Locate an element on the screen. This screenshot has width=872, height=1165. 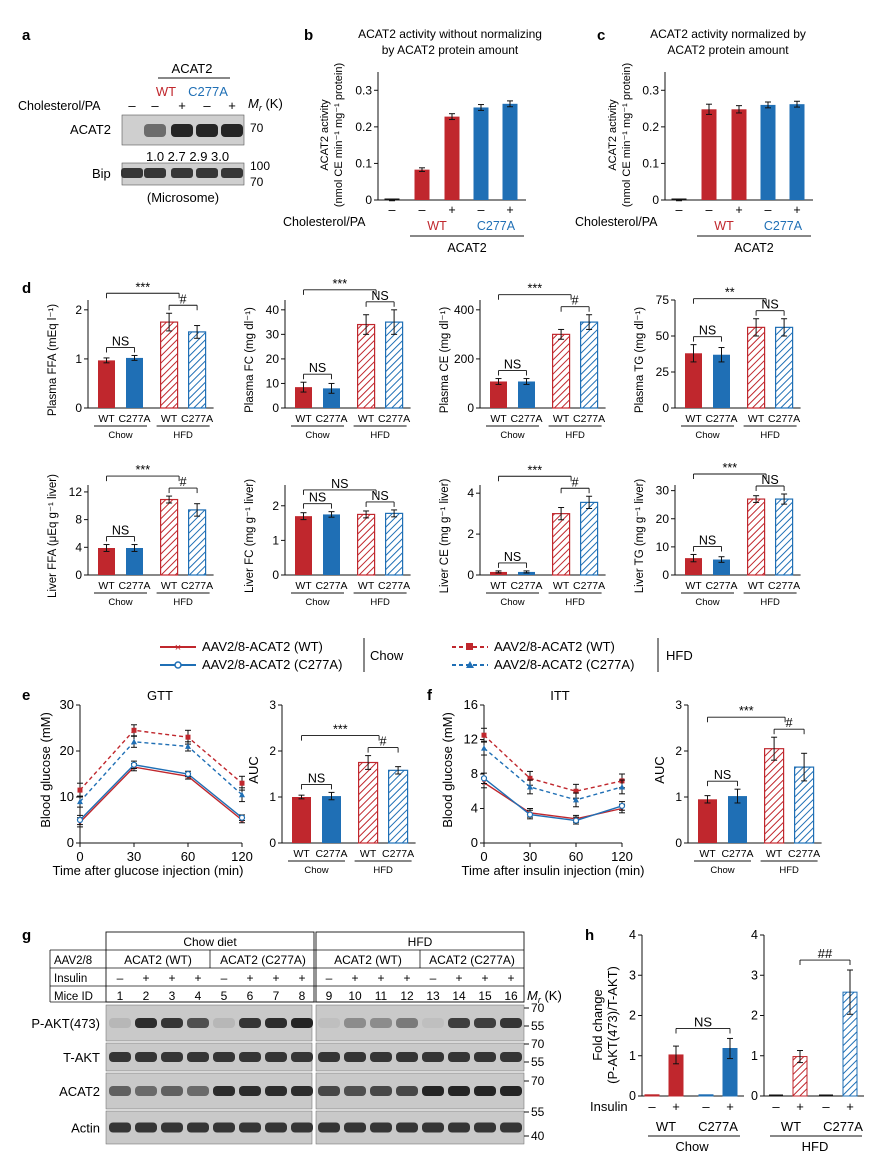
plot-e-GTT-ytick-label: 20 is located at coordinates (67, 750).